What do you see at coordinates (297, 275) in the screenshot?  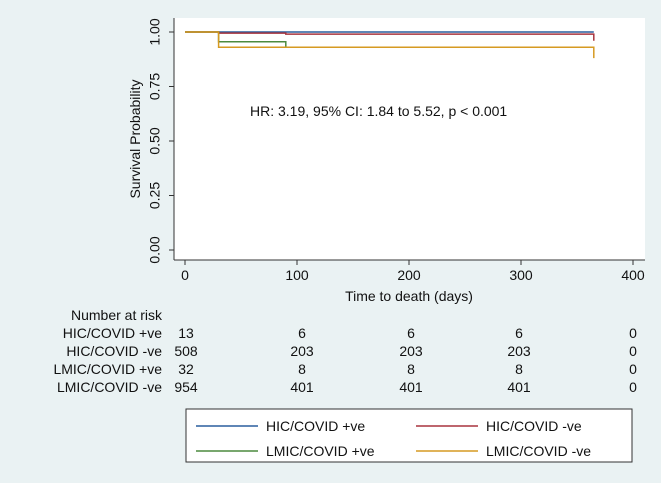 I see `x-tick-label: 100` at bounding box center [297, 275].